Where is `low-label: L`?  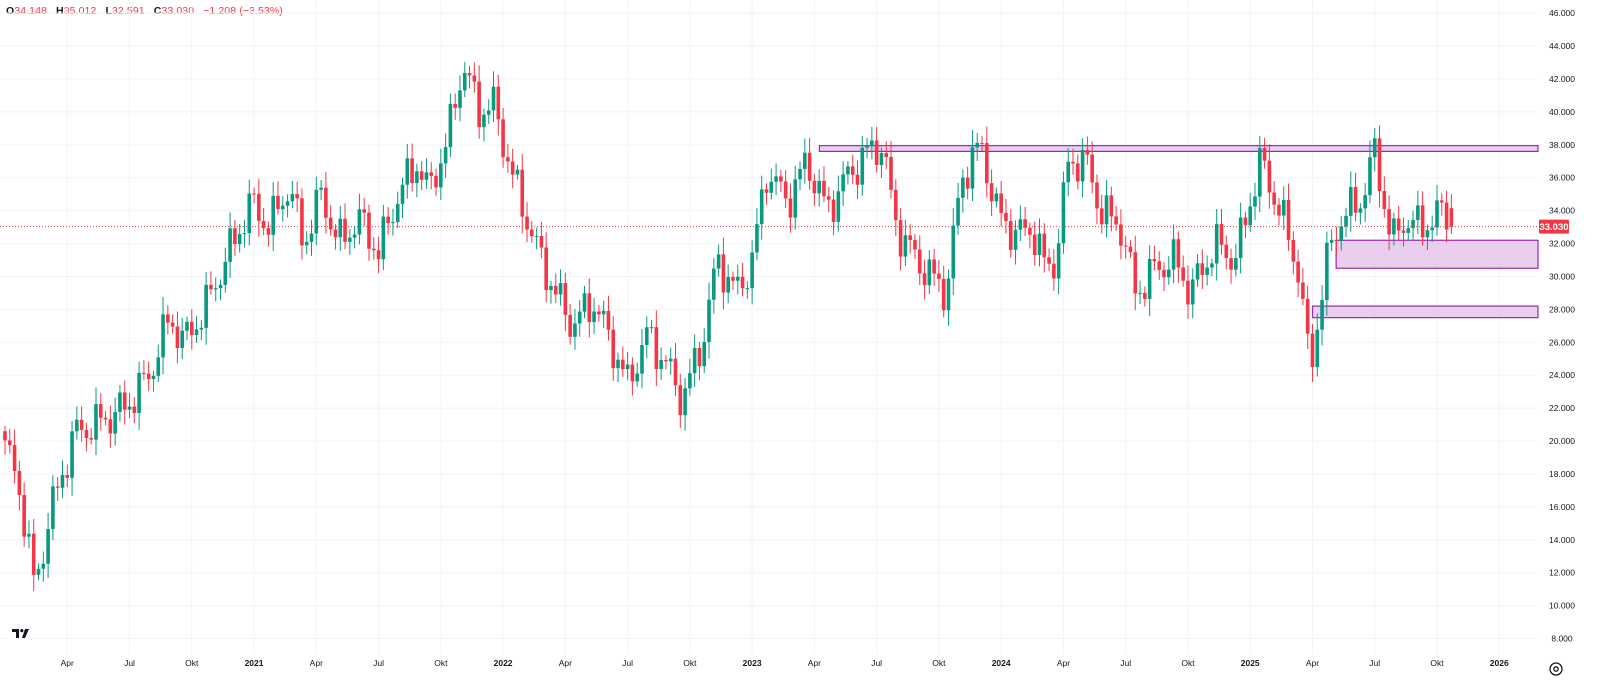 low-label: L is located at coordinates (108, 11).